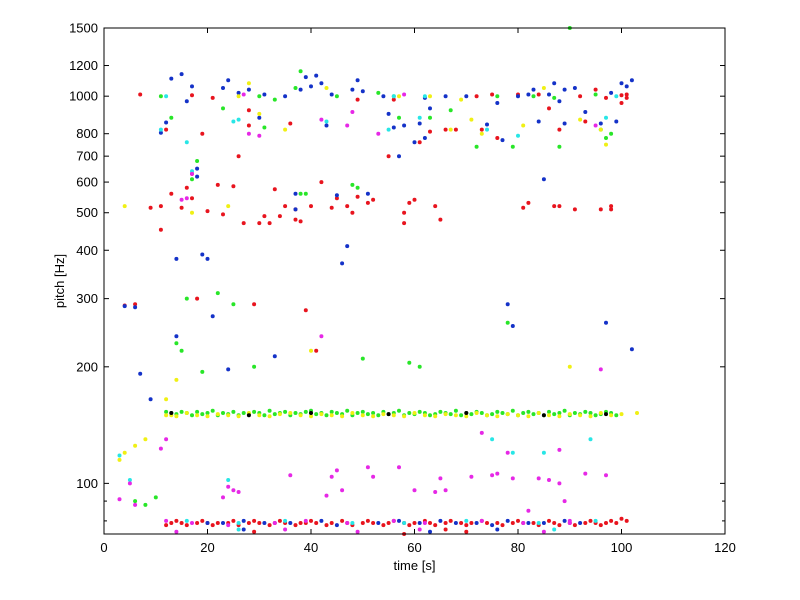 The image size is (800, 600). I want to click on y-tick-label: 300, so click(87, 298).